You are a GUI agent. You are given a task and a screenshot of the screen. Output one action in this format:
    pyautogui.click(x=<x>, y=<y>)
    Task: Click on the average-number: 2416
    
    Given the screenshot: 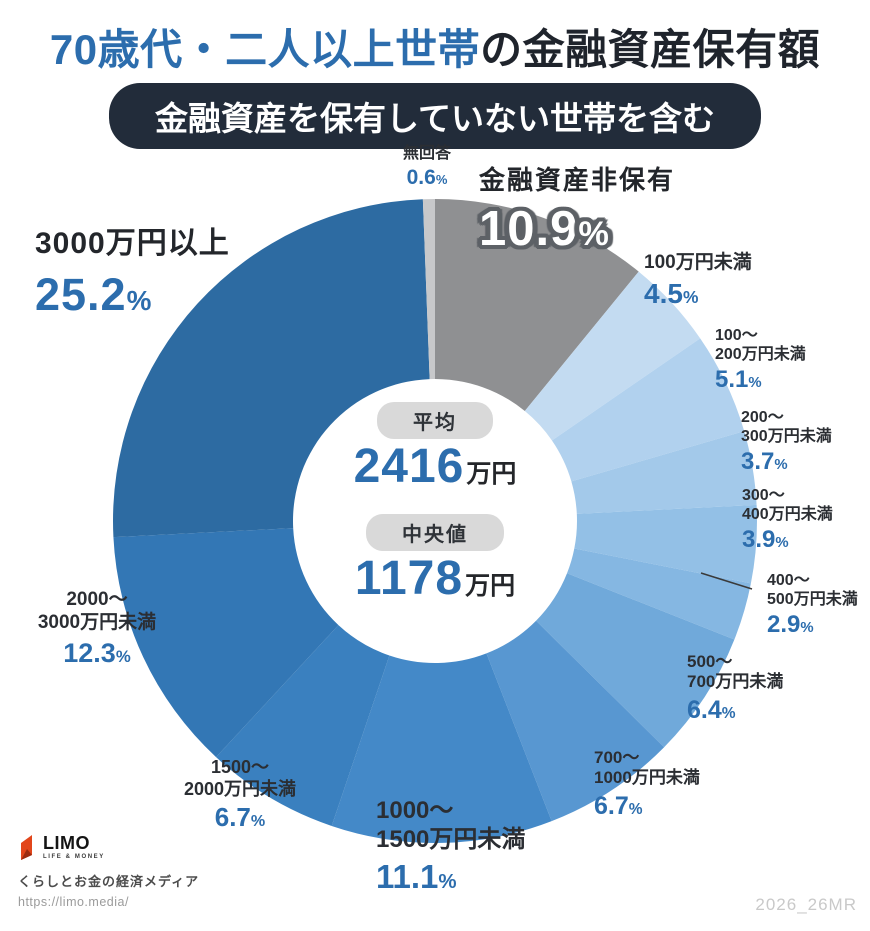 What is the action you would take?
    pyautogui.click(x=409, y=466)
    